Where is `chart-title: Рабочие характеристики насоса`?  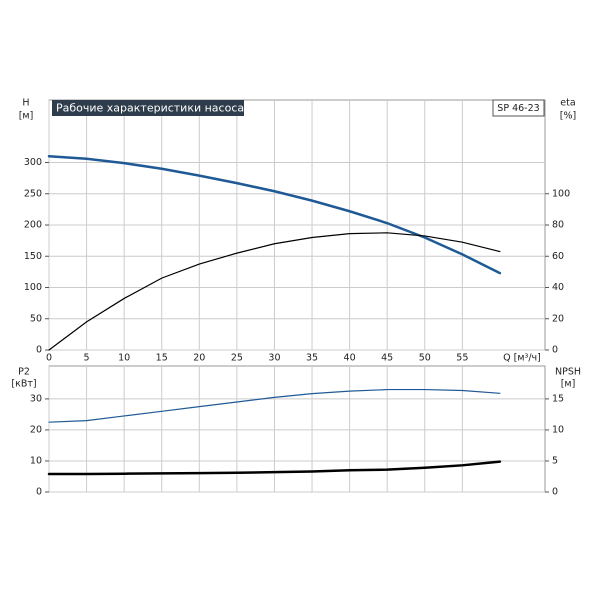 chart-title: Рабочие характеристики насоса is located at coordinates (150, 108).